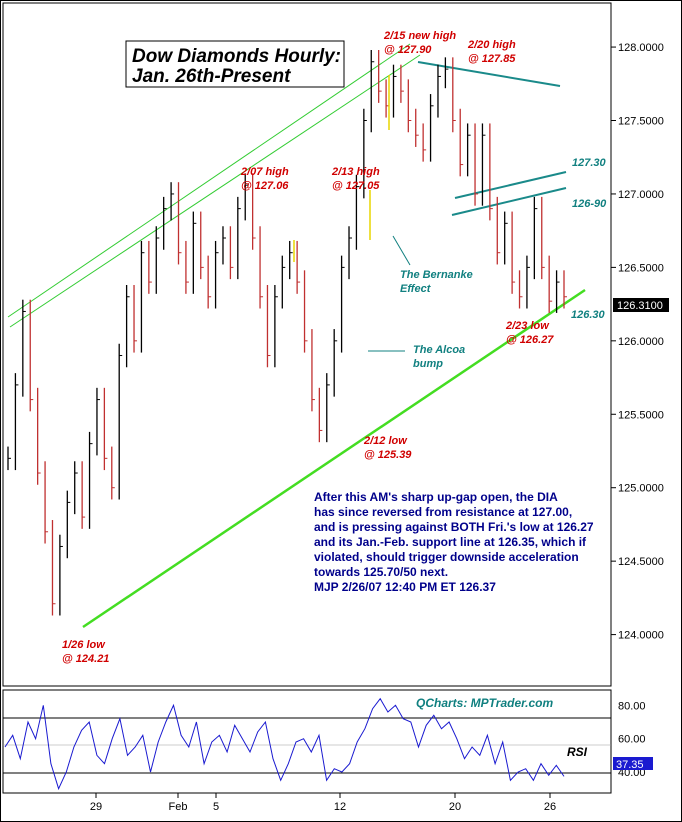 Image resolution: width=682 pixels, height=822 pixels. What do you see at coordinates (641, 636) in the screenshot?
I see `price-tick-label: 124.0000` at bounding box center [641, 636].